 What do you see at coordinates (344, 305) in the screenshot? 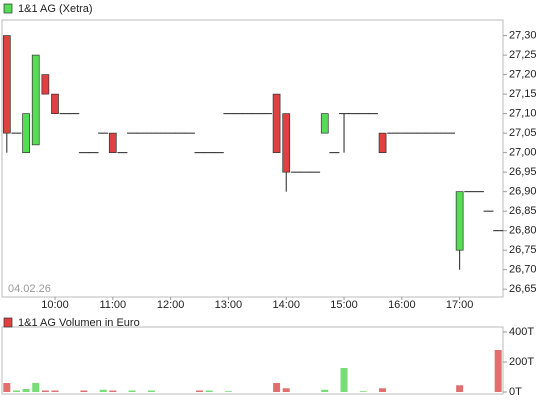
I see `x-tick-label: 15:00` at bounding box center [344, 305].